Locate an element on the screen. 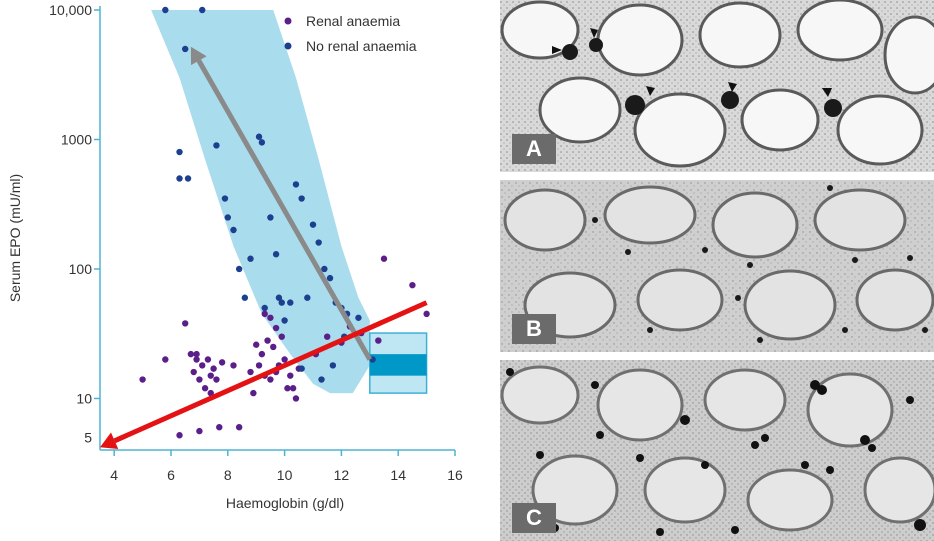  micrograph-panel-b: B is located at coordinates (717, 266).